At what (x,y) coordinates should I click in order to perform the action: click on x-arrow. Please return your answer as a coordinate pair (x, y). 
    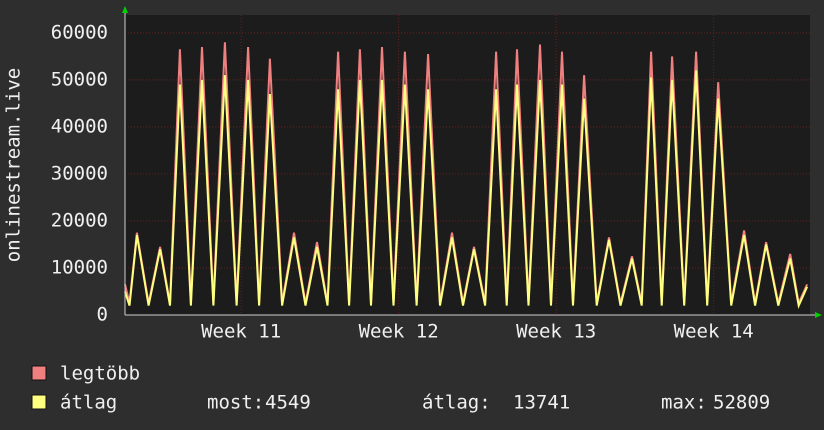
    Looking at the image, I should click on (818, 315).